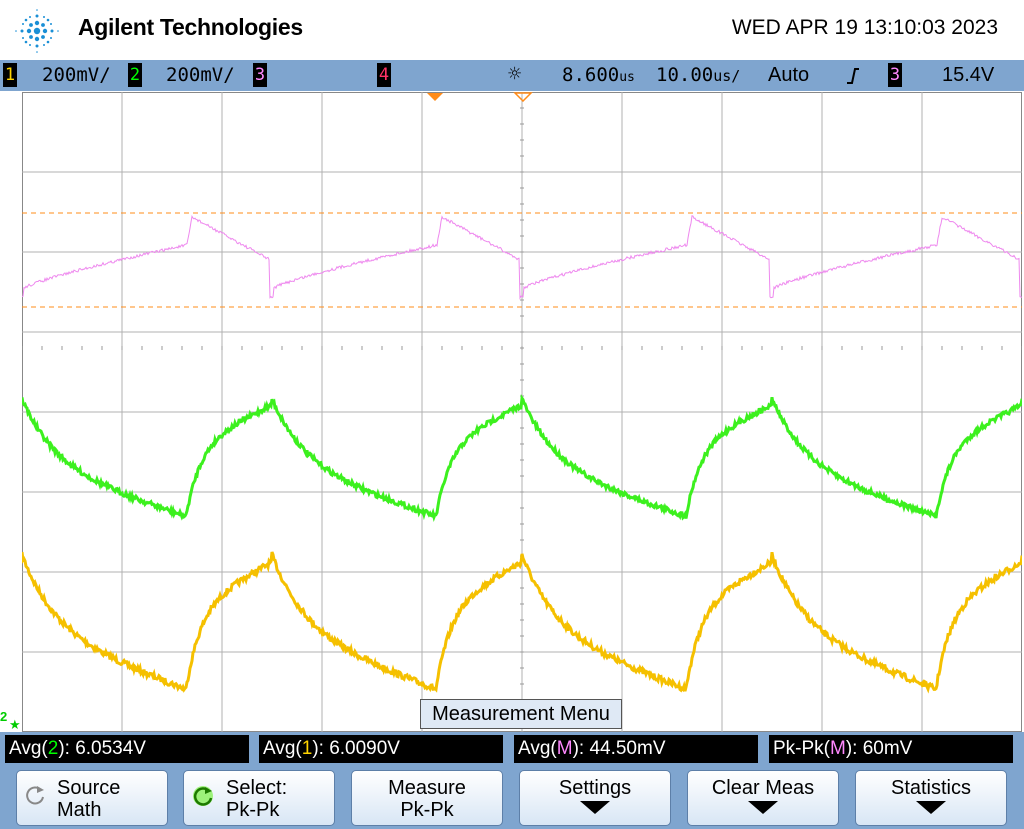 The height and width of the screenshot is (829, 1024). What do you see at coordinates (685, 75) in the screenshot?
I see `timebase-value: 10.00` at bounding box center [685, 75].